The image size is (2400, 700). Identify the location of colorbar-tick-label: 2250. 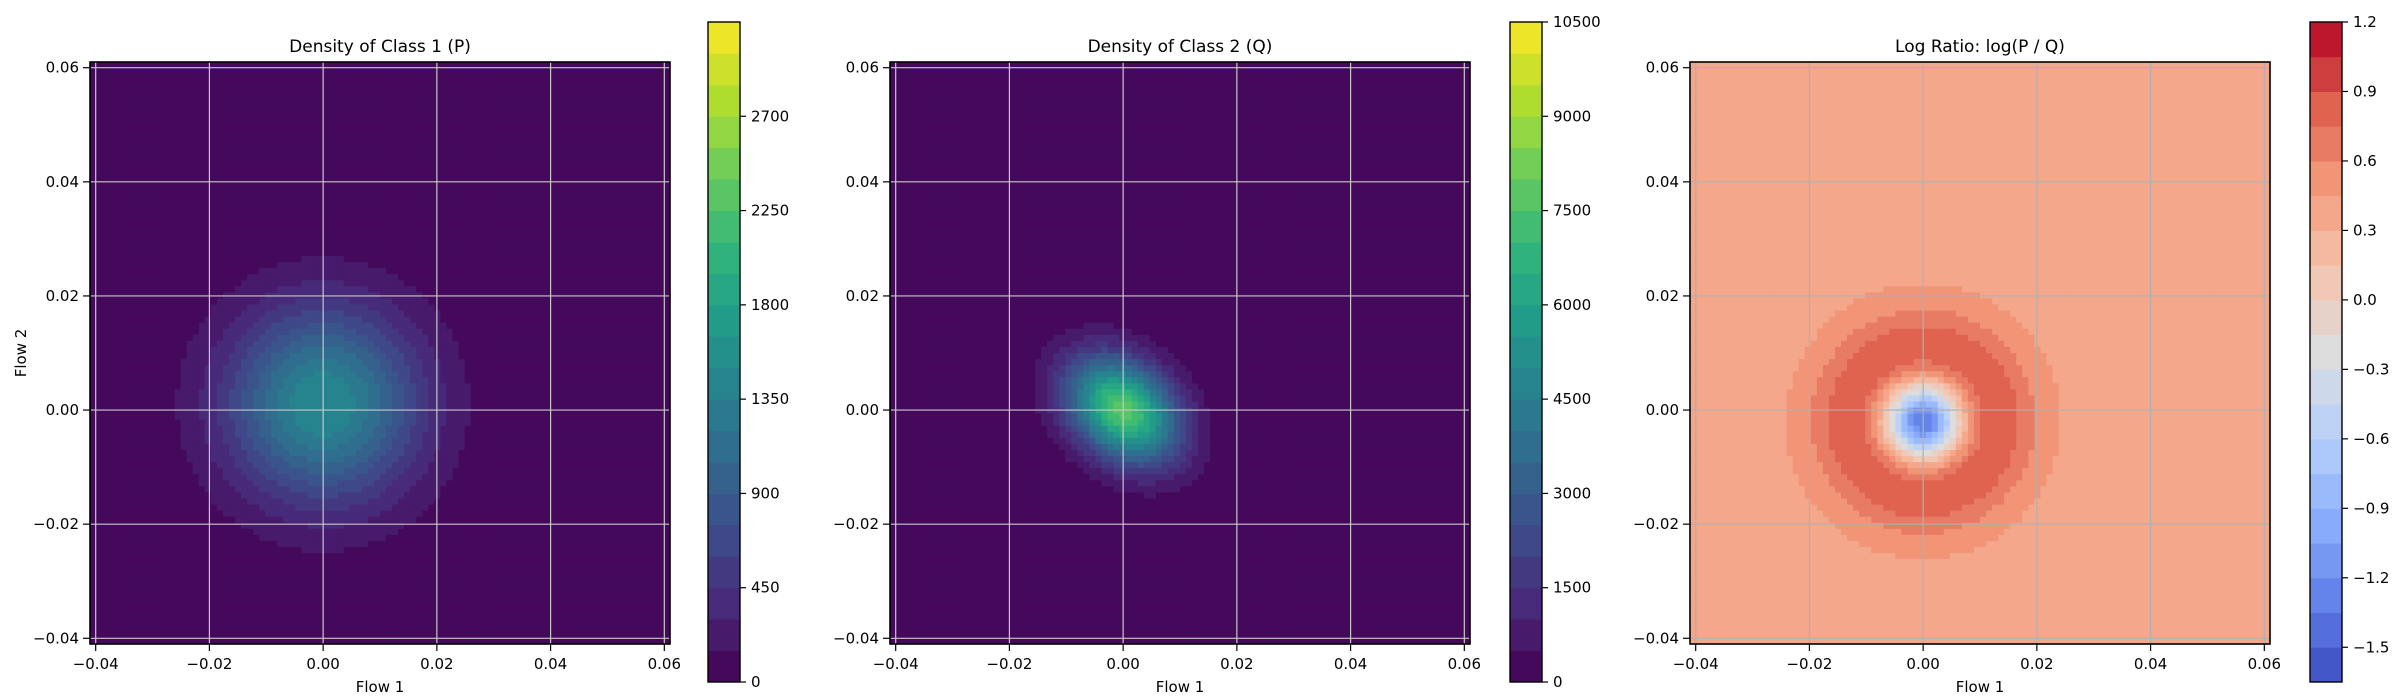
(770, 211).